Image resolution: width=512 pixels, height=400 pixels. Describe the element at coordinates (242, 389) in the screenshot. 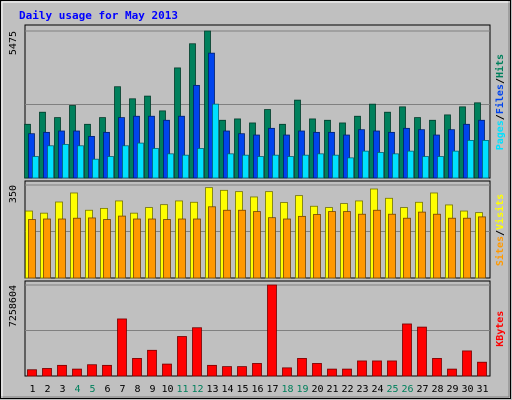

I see `x-tick-label-day-15: 15` at that location.